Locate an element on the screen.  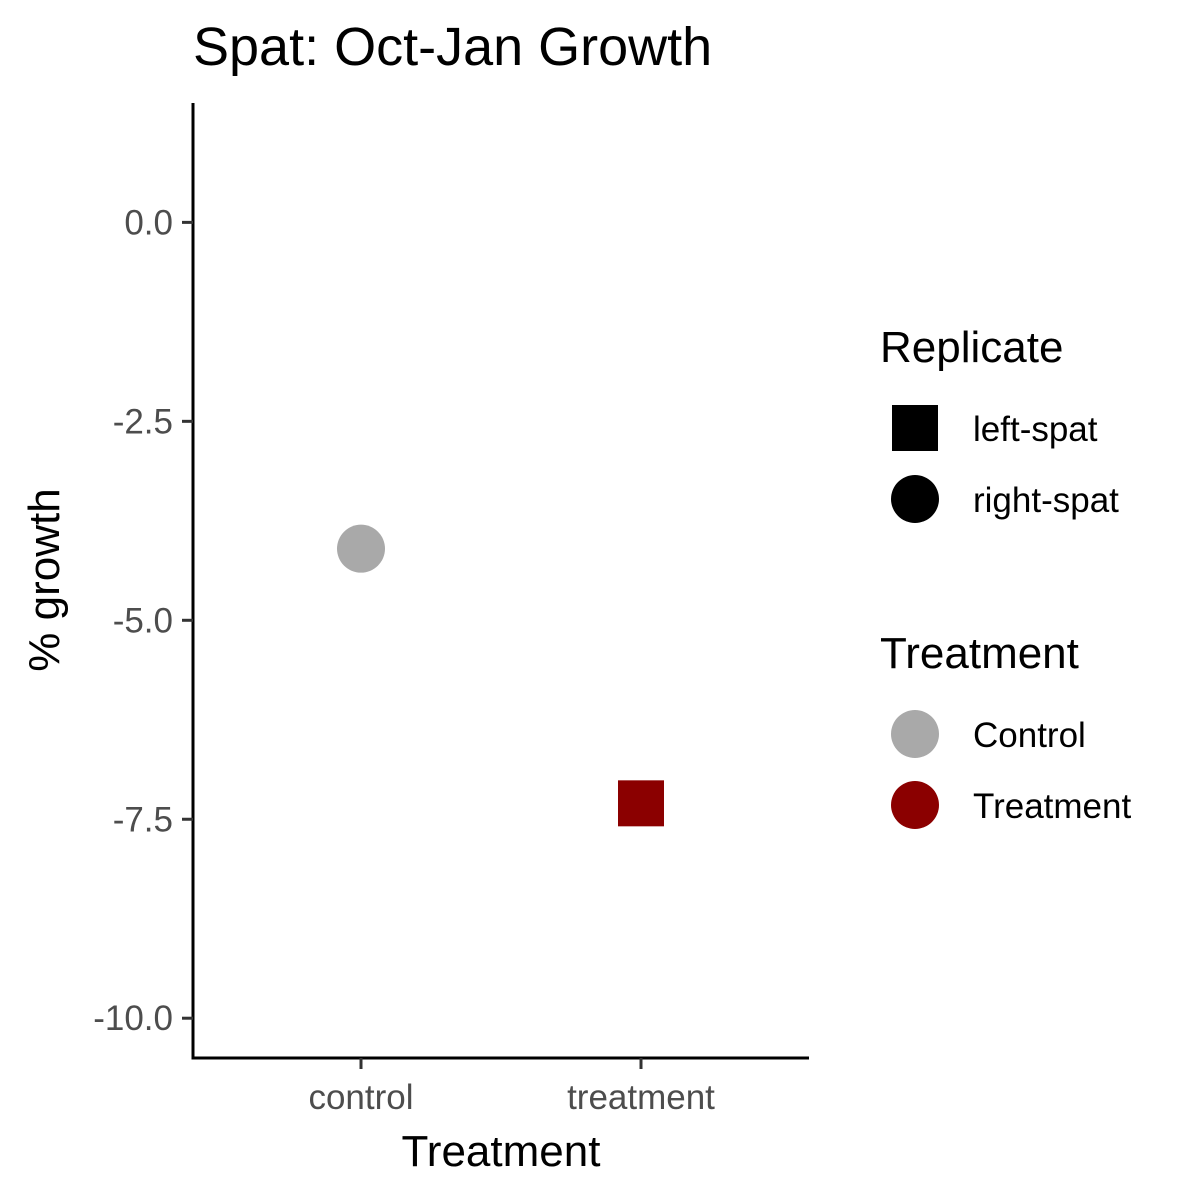
y-axis-ticks: 0.0 -2.5 -5.0 -7.5 -10.0 is located at coordinates (143, 620).